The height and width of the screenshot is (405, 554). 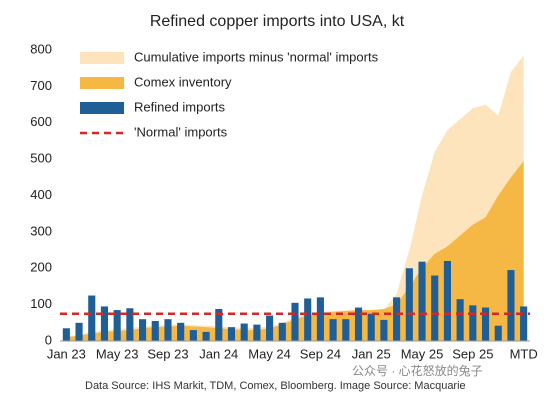 I want to click on x-tick-label: Sep 25, so click(x=472, y=353).